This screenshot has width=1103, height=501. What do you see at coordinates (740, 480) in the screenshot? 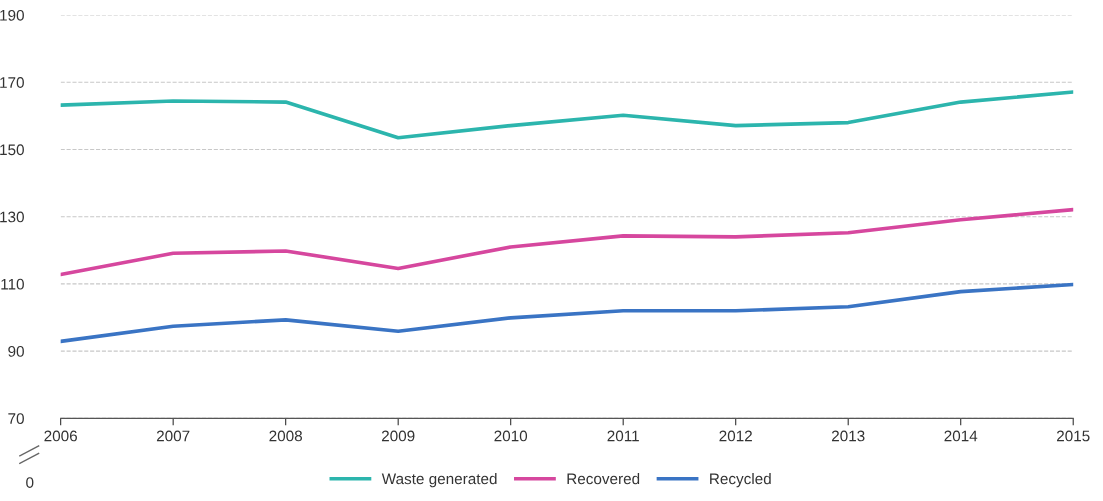
I see `legend-label: Recycled` at bounding box center [740, 480].